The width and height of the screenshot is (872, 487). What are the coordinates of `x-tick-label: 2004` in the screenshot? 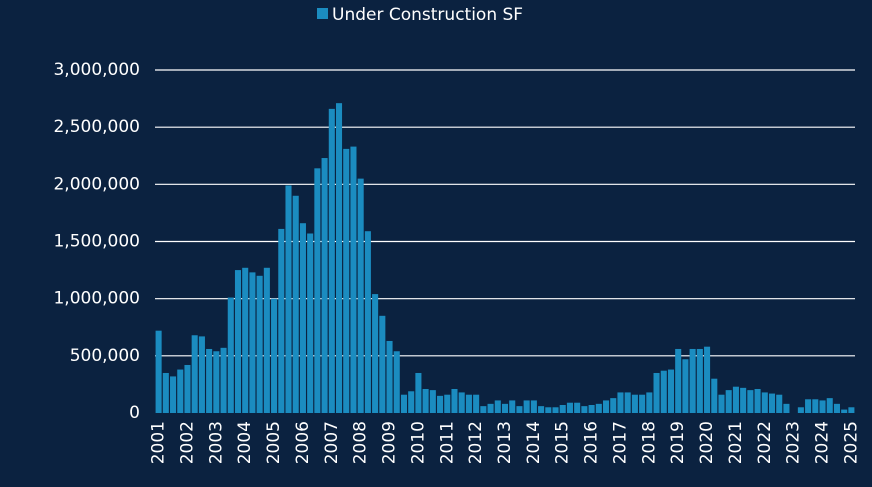 It's located at (245, 442).